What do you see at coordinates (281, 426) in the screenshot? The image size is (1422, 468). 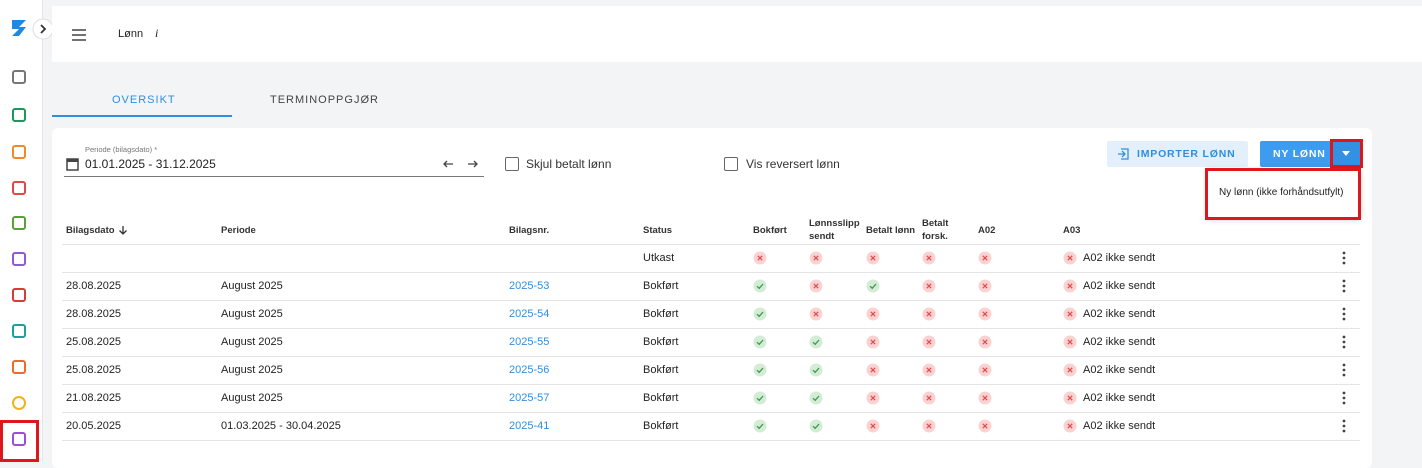 I see `cell-period: 01.03.2025 - 30.04.2025` at bounding box center [281, 426].